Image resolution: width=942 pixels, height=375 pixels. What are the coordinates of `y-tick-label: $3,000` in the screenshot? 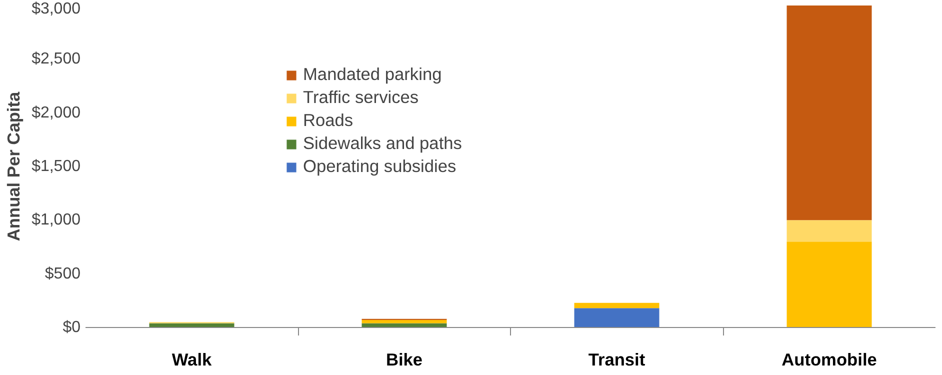 It's located at (56, 9).